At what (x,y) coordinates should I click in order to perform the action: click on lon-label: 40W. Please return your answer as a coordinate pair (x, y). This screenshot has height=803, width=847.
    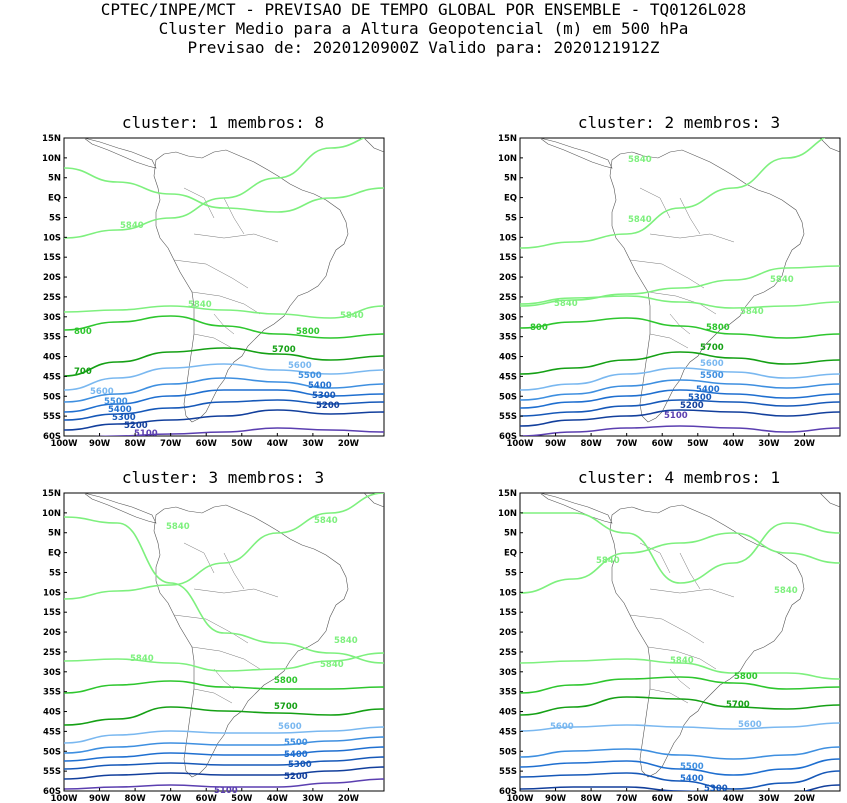
    Looking at the image, I should click on (278, 444).